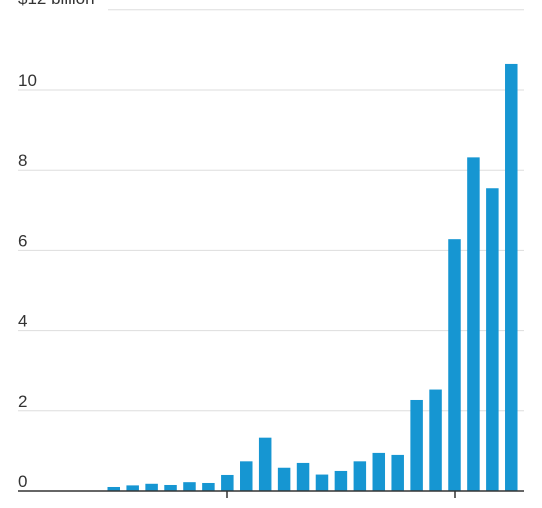 The image size is (542, 508). I want to click on y-tick-label: 4, so click(22, 321).